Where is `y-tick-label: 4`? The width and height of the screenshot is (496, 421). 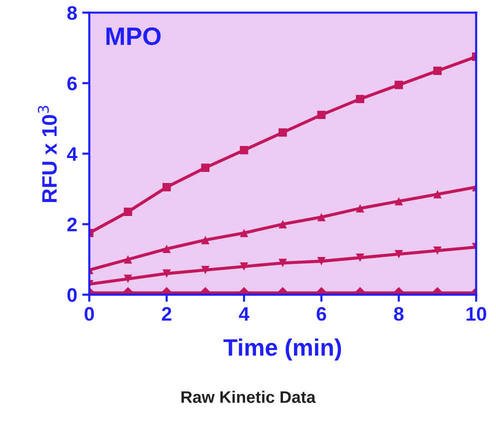 y-tick-label: 4 is located at coordinates (72, 154).